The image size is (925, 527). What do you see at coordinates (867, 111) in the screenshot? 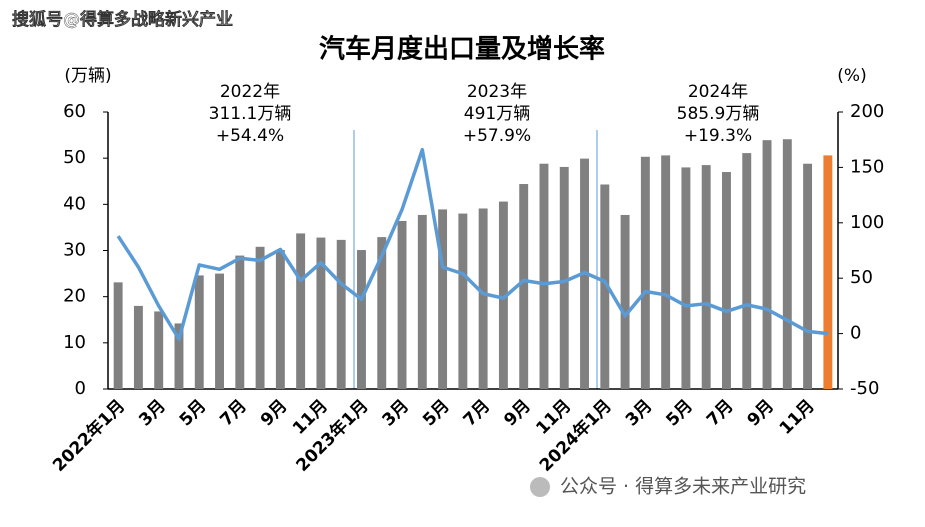
I see `y2-tick-label: 200` at bounding box center [867, 111].